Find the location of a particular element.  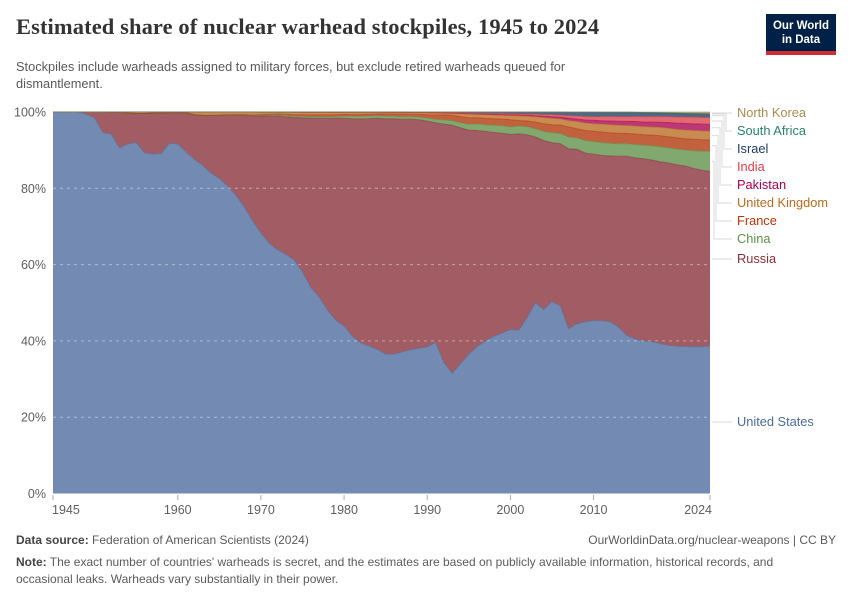

area-israel is located at coordinates (381, 115).